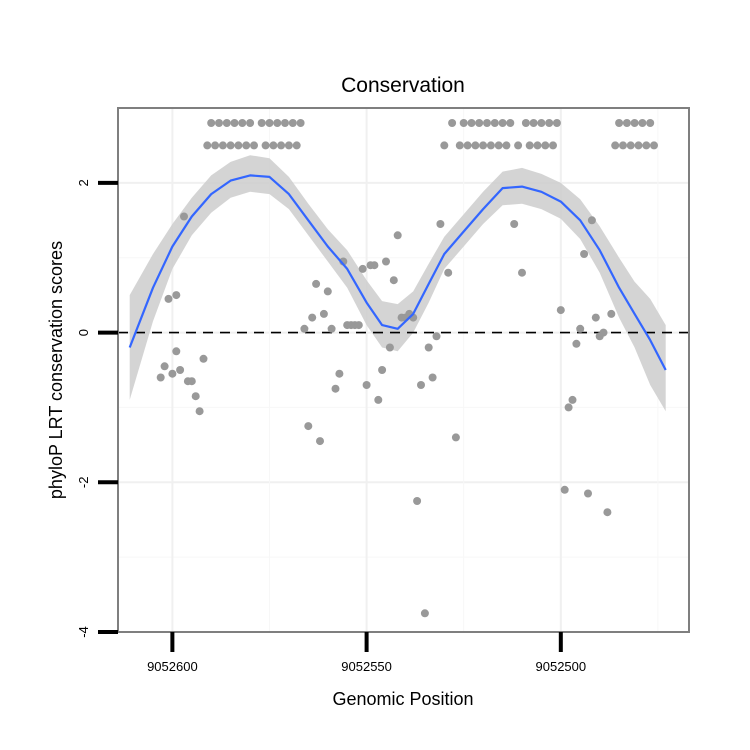 Image resolution: width=750 pixels, height=750 pixels. What do you see at coordinates (83, 483) in the screenshot?
I see `y-tick-label: -2` at bounding box center [83, 483].